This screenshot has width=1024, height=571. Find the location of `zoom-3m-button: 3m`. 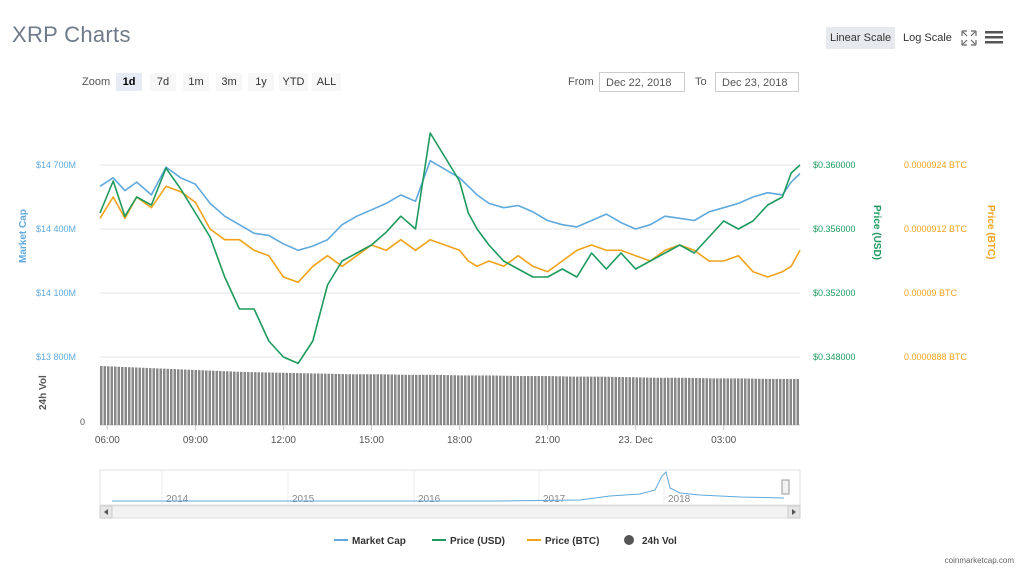

zoom-3m-button: 3m is located at coordinates (229, 82).